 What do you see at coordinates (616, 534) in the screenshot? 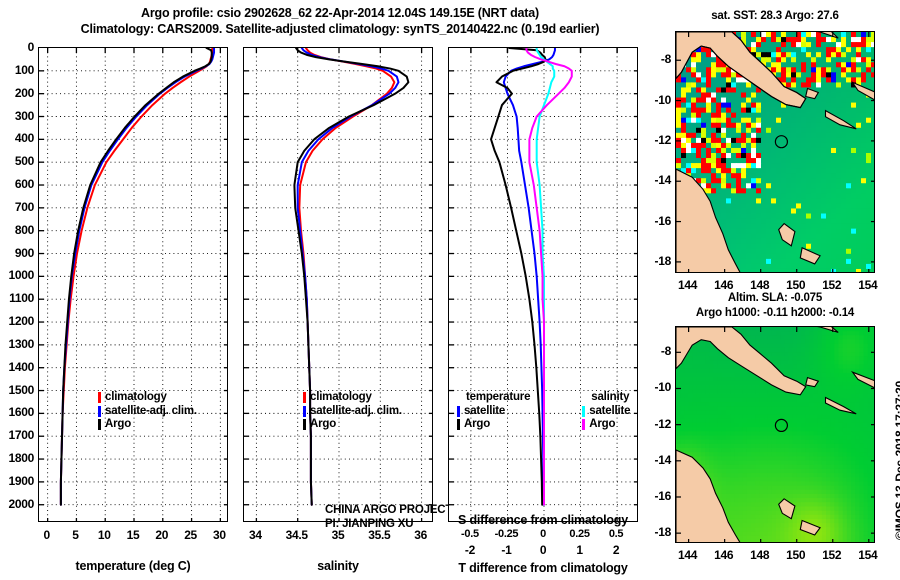
I see `axis-tick-label: 0.5` at bounding box center [616, 534].